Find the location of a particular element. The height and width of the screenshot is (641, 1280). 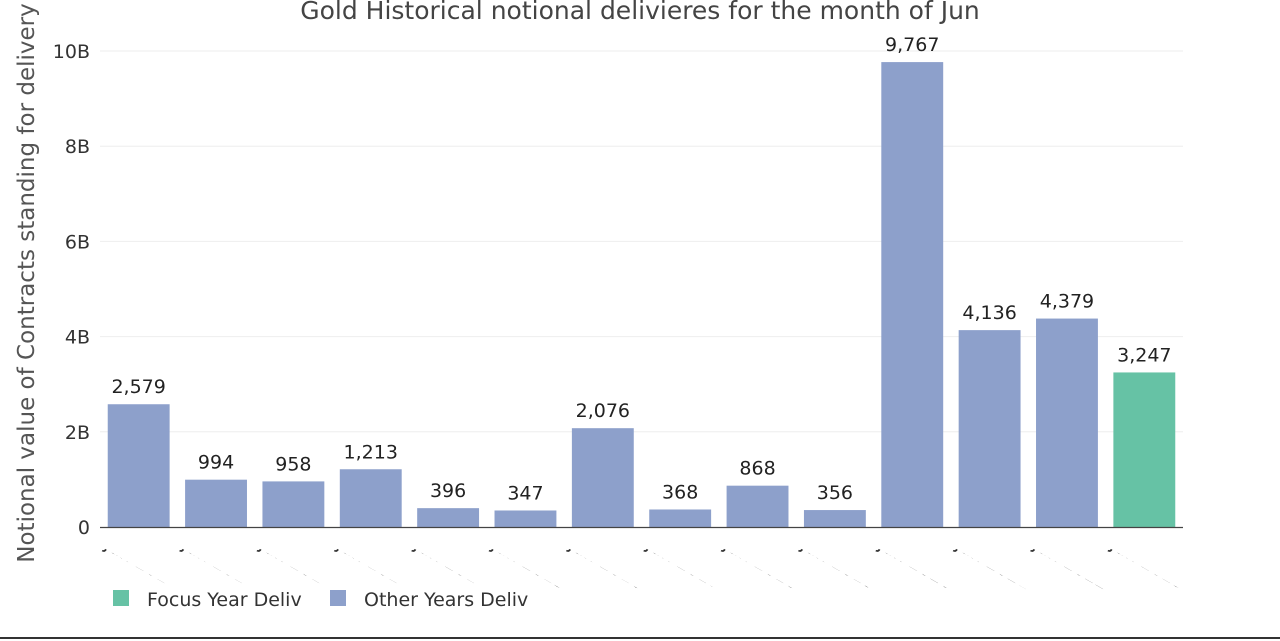

bar-value-label: 368 is located at coordinates (680, 492).